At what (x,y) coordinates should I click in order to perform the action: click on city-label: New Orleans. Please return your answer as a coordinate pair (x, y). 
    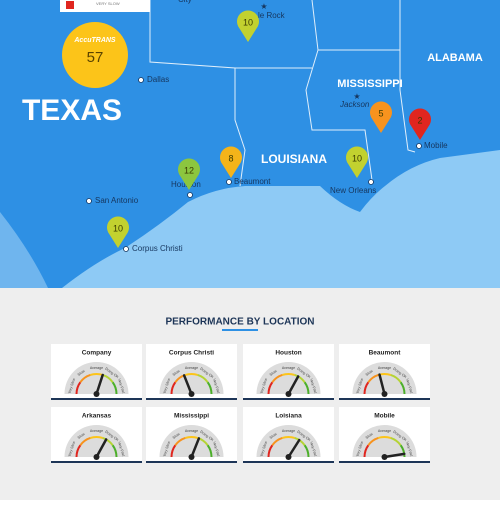
    Looking at the image, I should click on (353, 190).